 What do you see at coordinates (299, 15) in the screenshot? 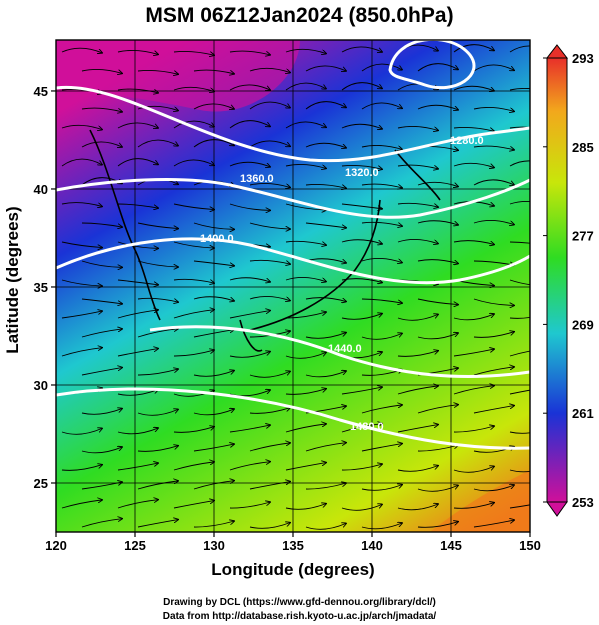
I see `chart-title: MSM 06Z12Jan2024 (850.0hPa)` at bounding box center [299, 15].